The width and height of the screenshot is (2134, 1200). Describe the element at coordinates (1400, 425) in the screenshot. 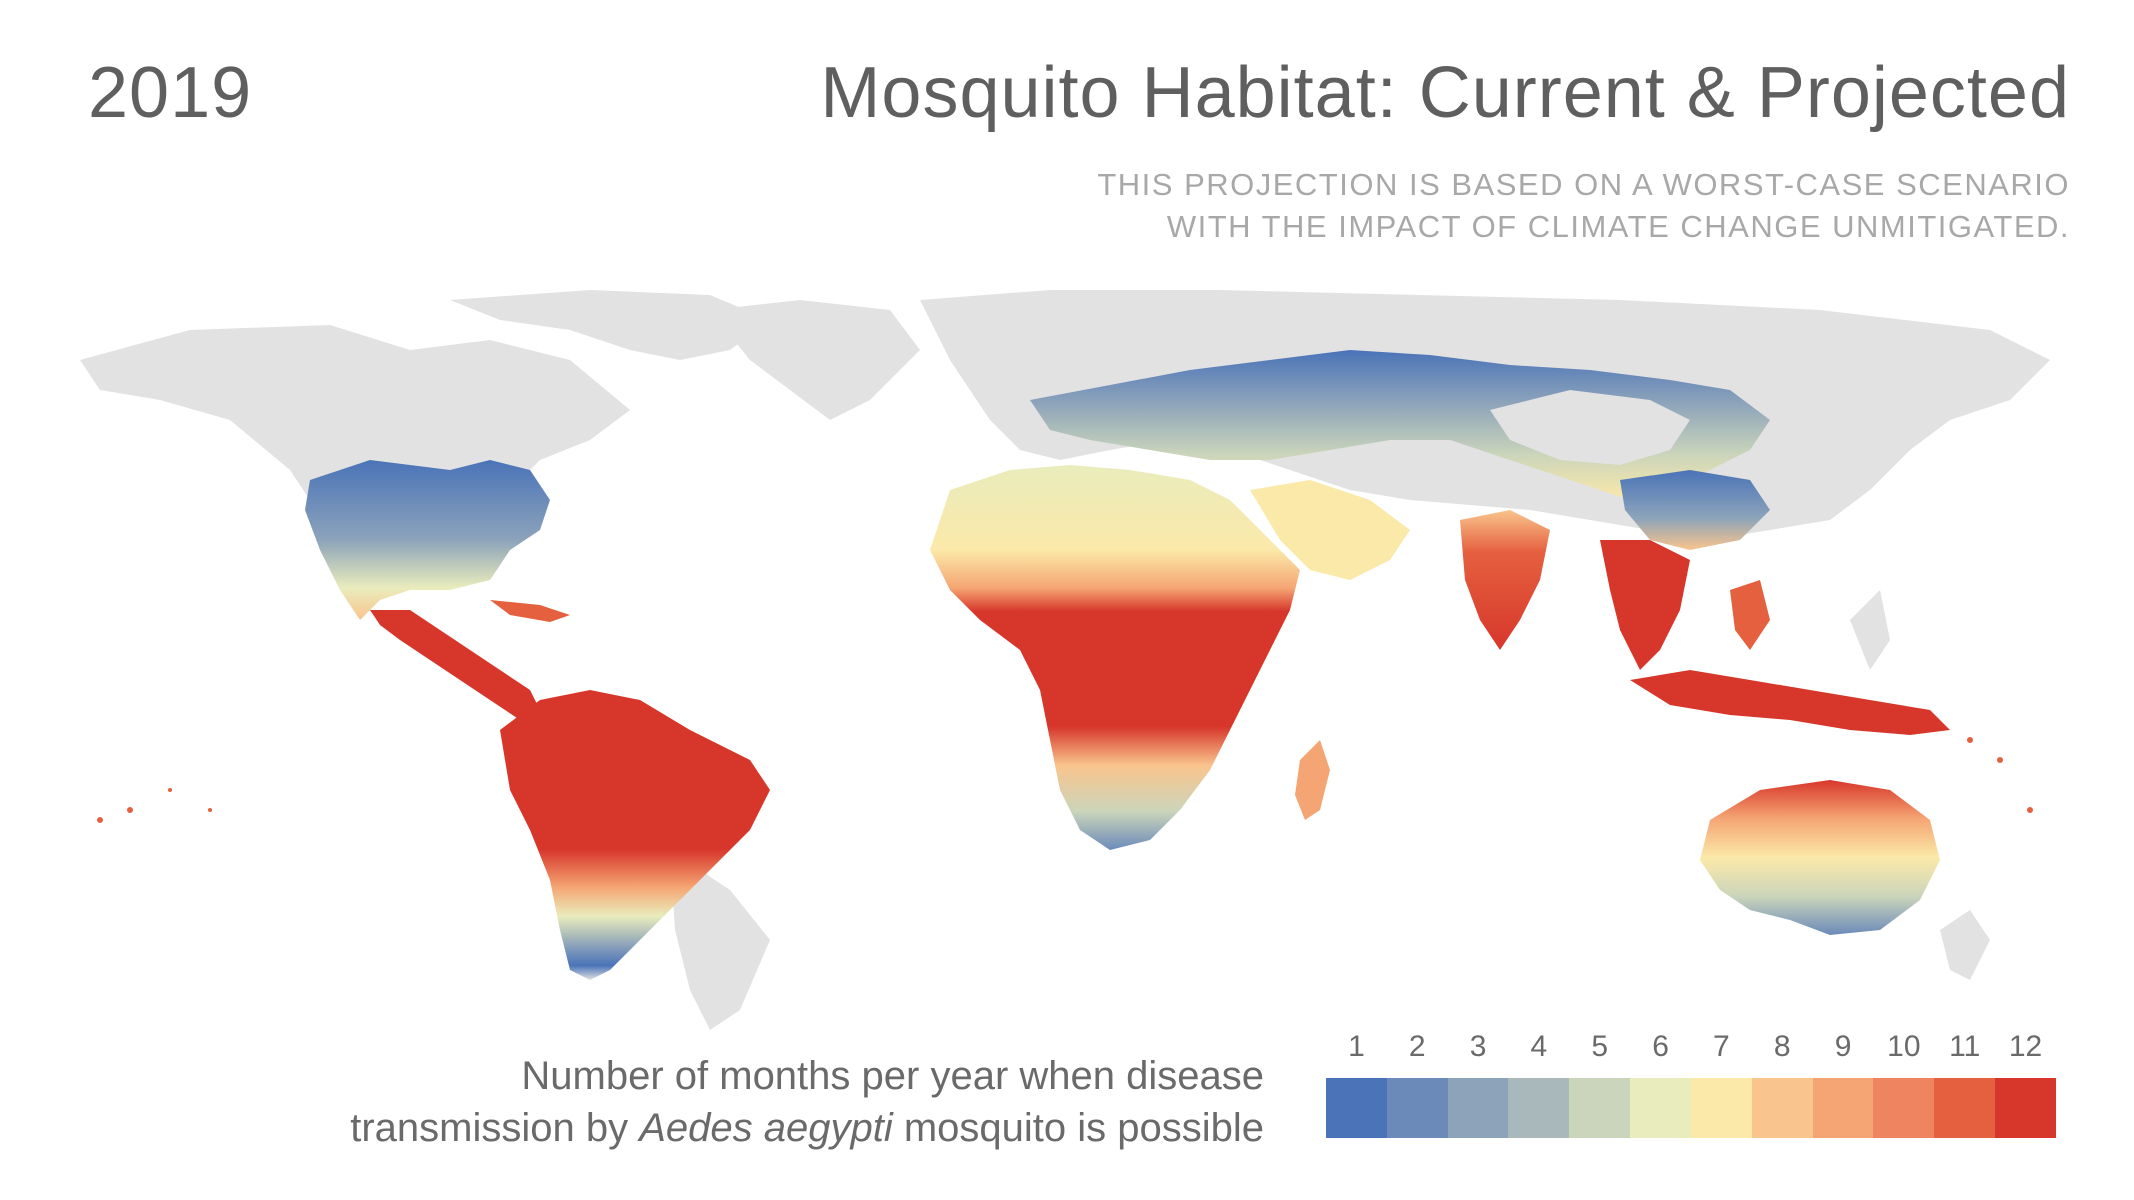

I see `region-eurasia-north` at that location.